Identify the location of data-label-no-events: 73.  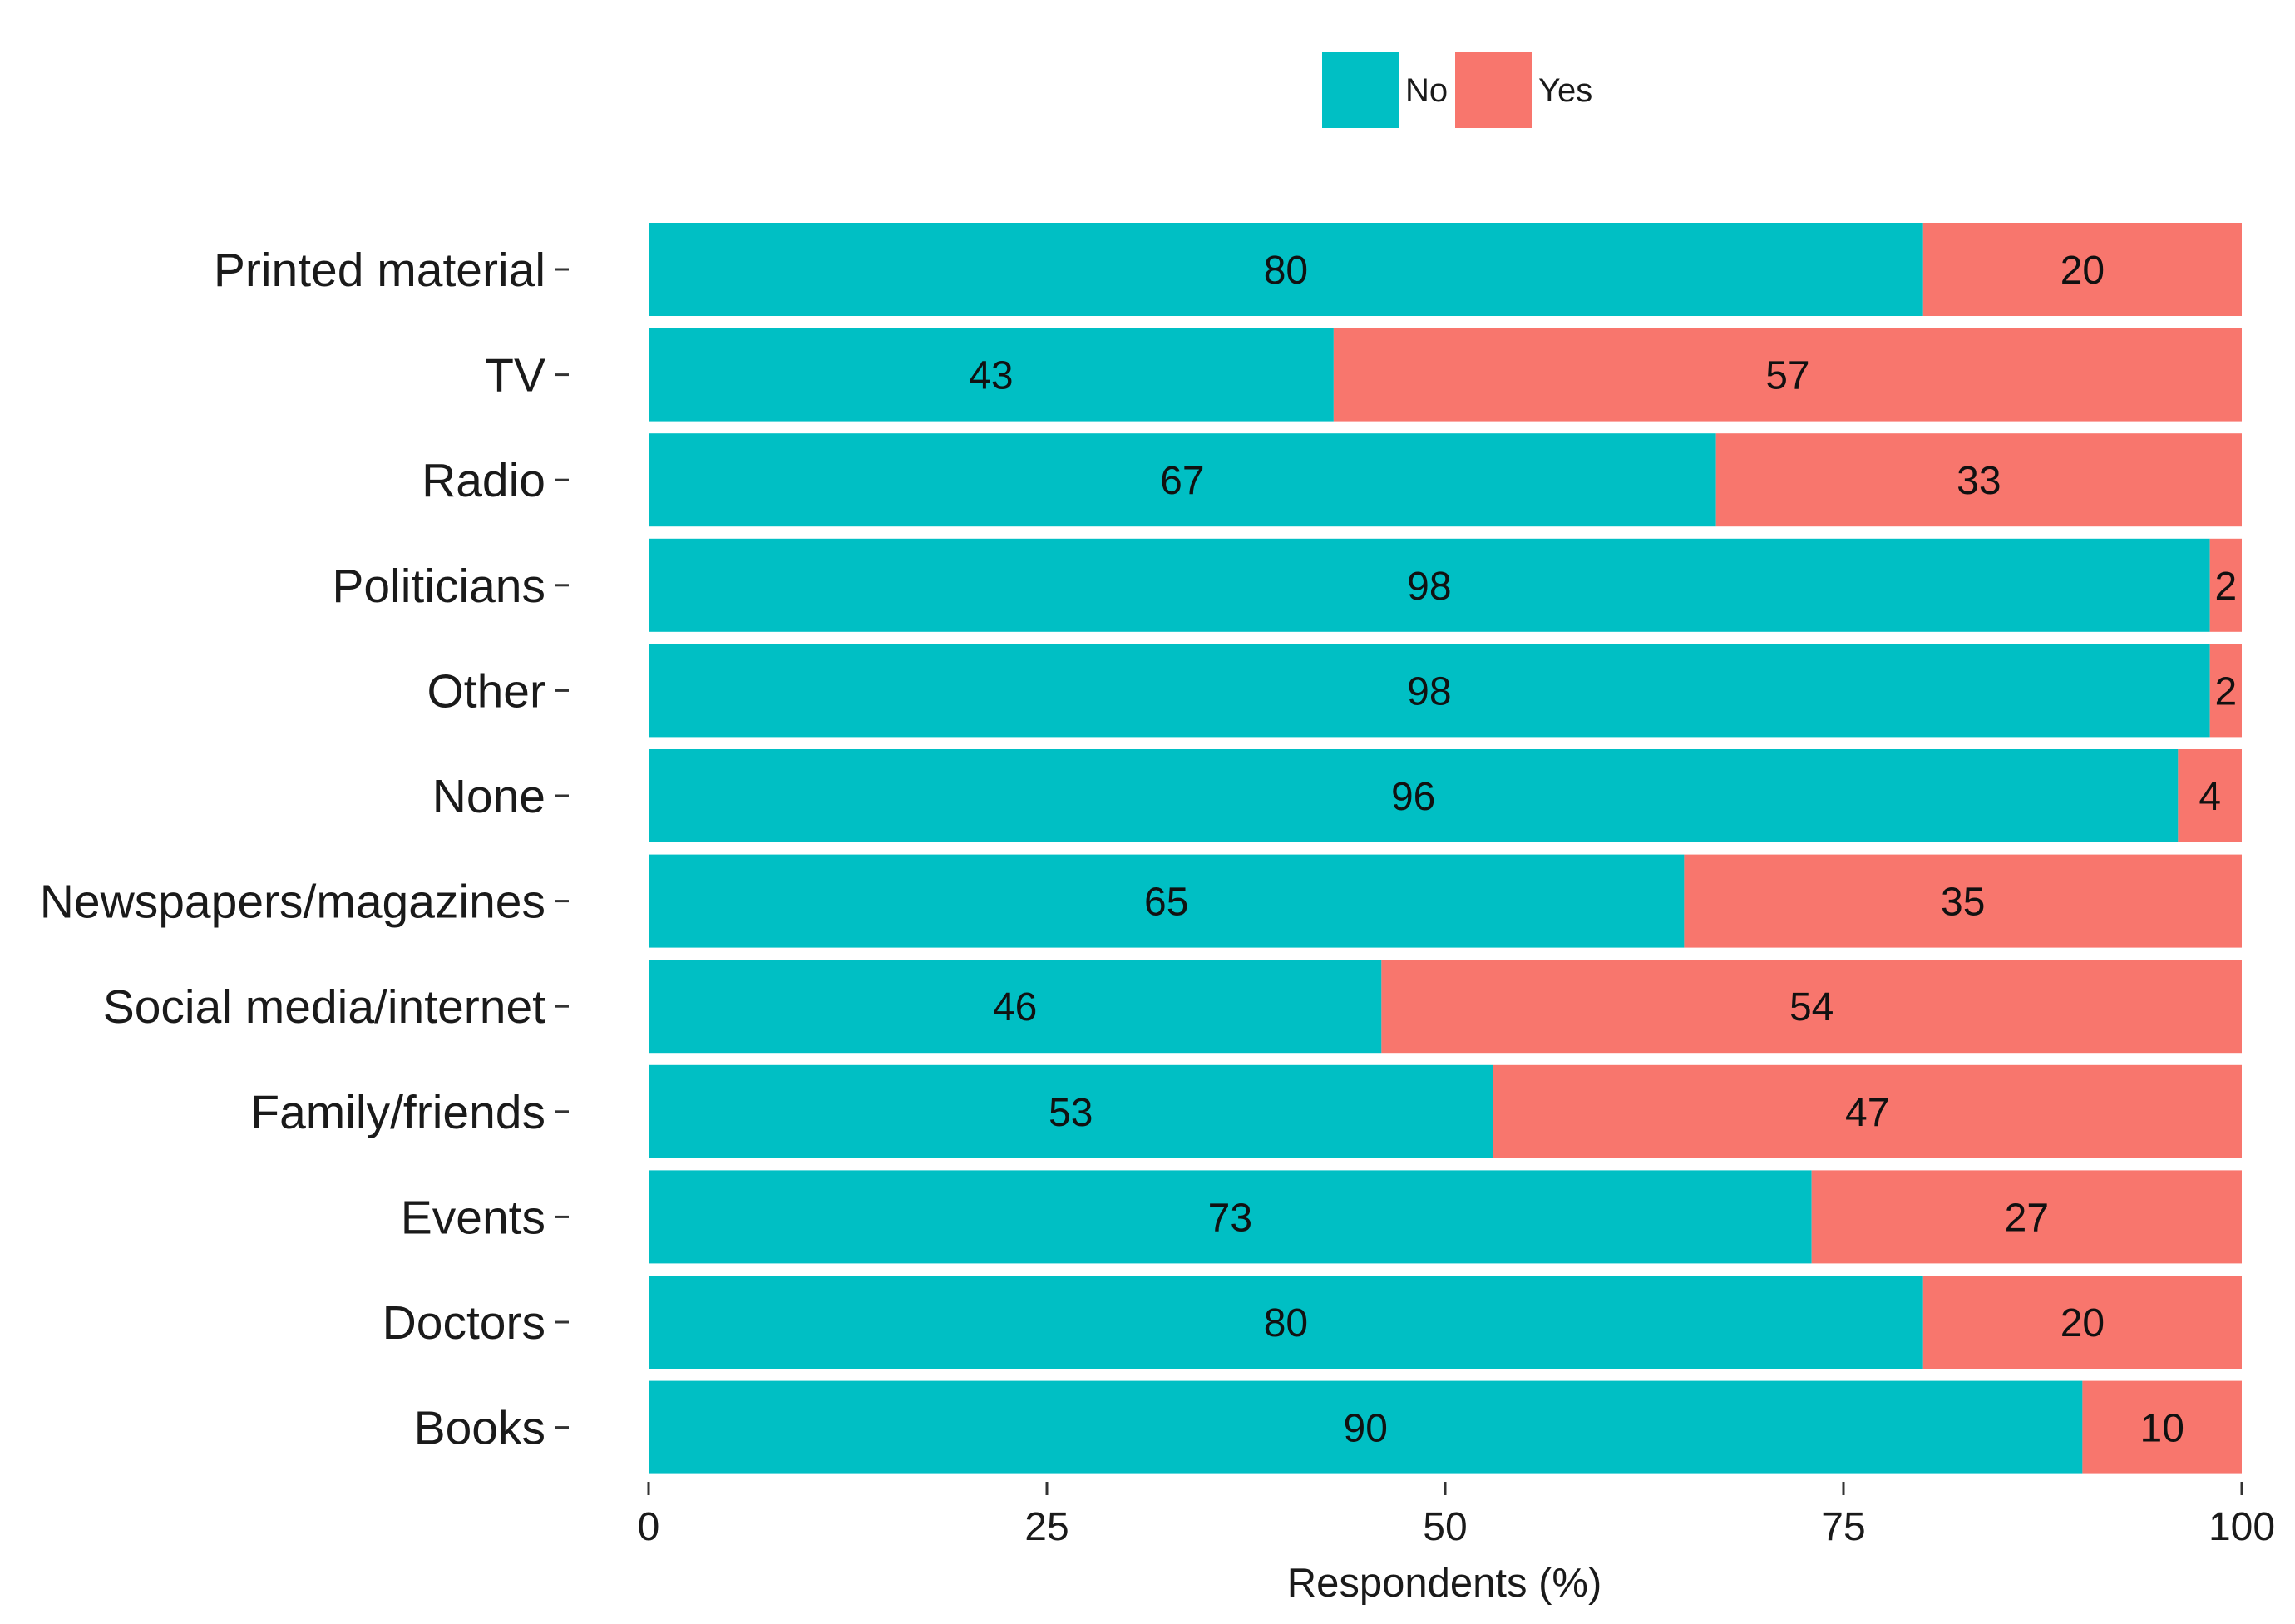
(1230, 1218).